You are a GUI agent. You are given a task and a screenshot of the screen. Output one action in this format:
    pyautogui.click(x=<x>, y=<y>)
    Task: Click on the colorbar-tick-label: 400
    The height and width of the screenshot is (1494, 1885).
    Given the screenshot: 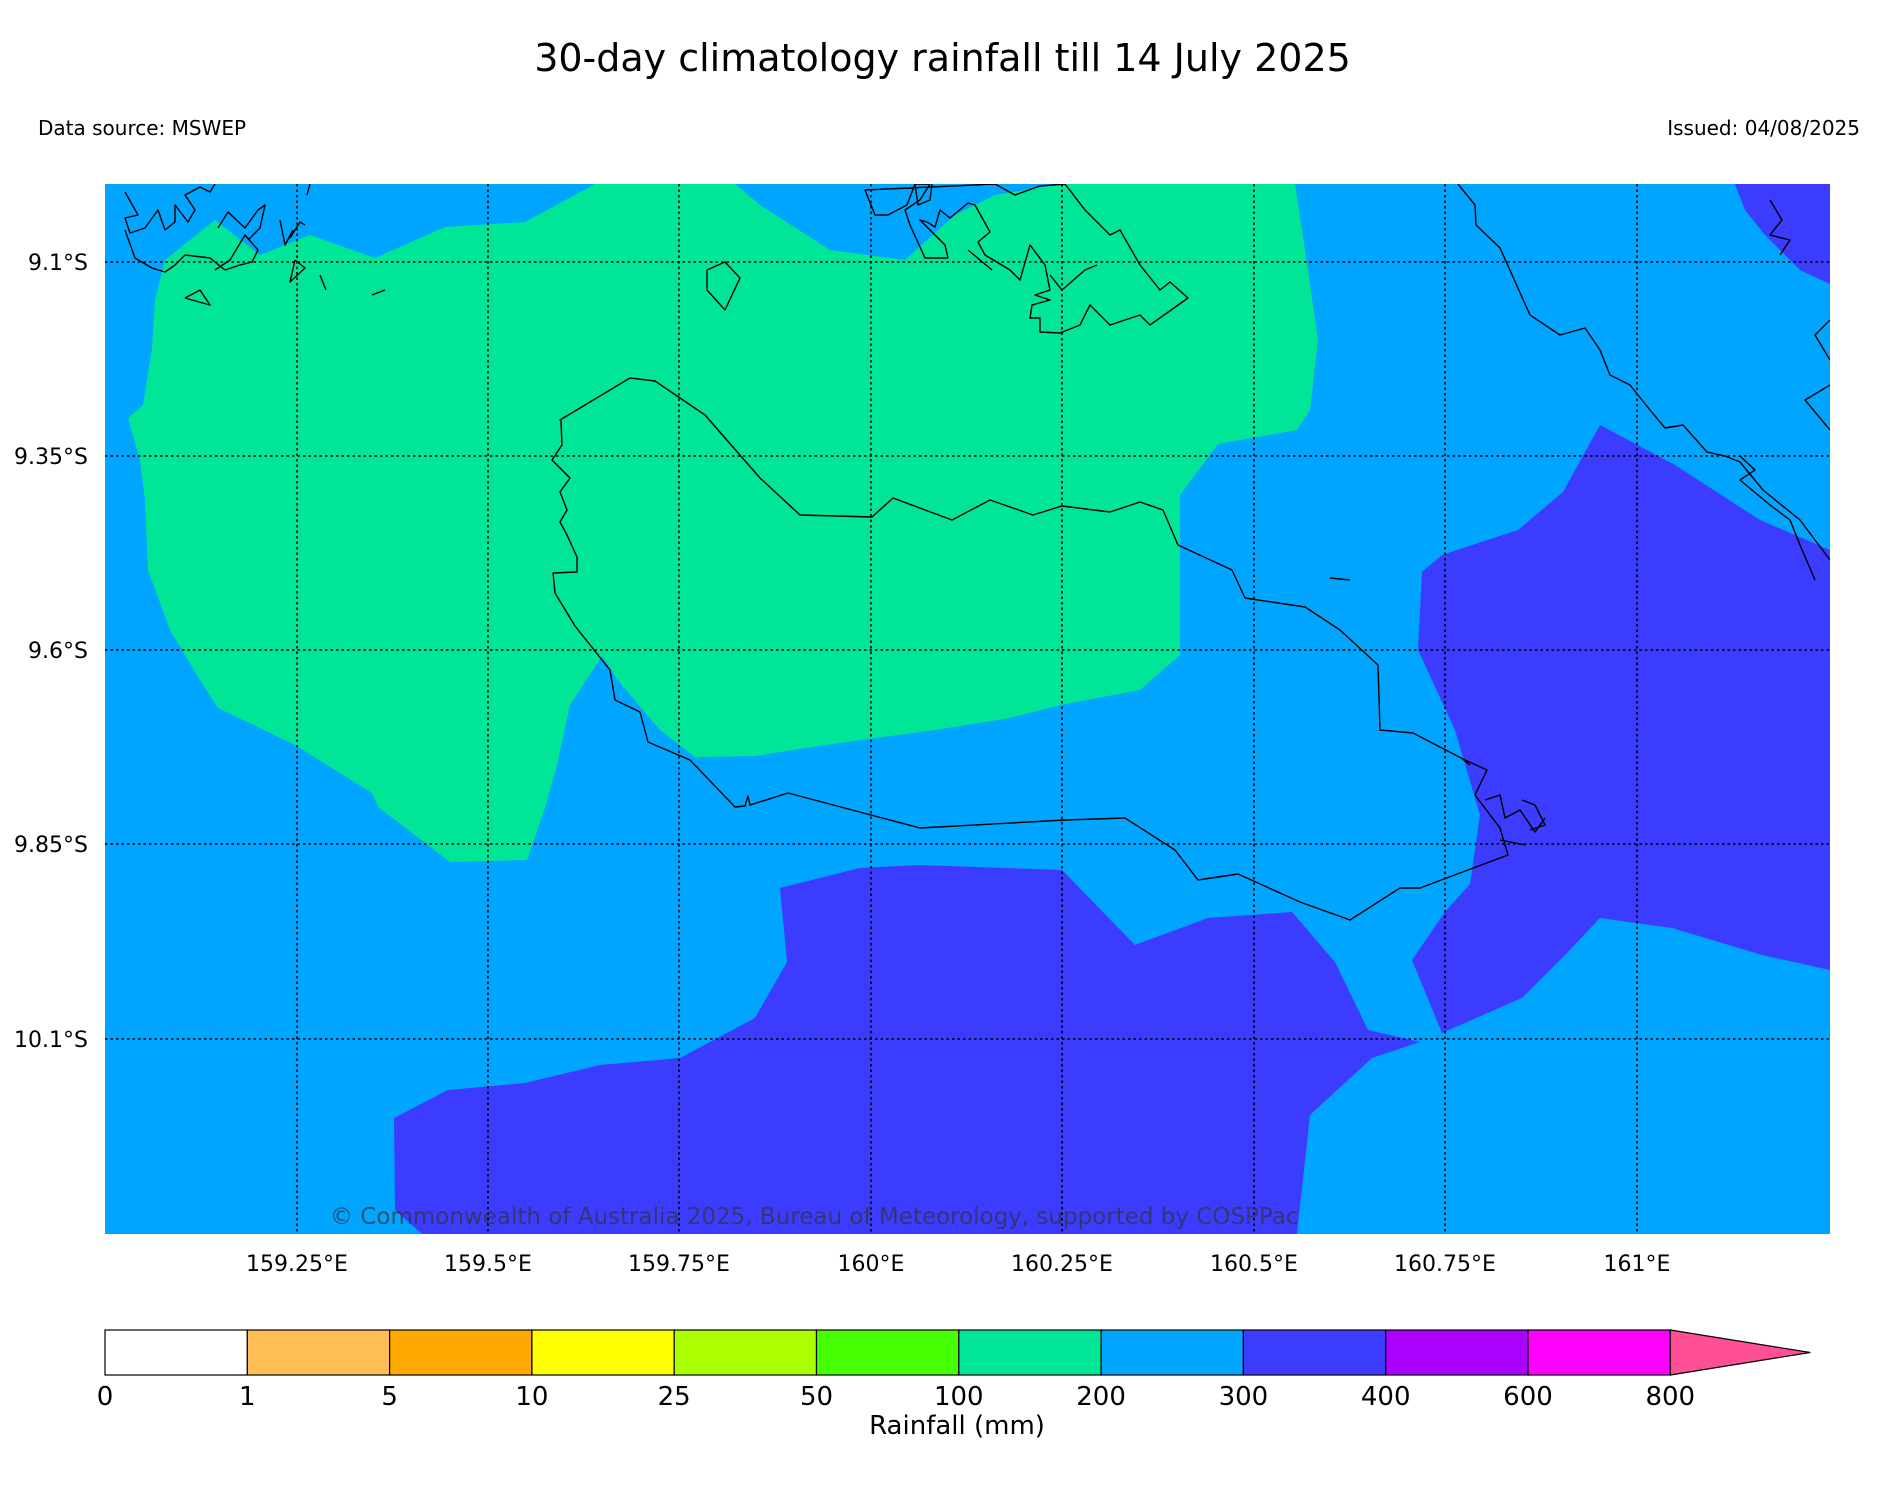 What is the action you would take?
    pyautogui.click(x=1386, y=1397)
    